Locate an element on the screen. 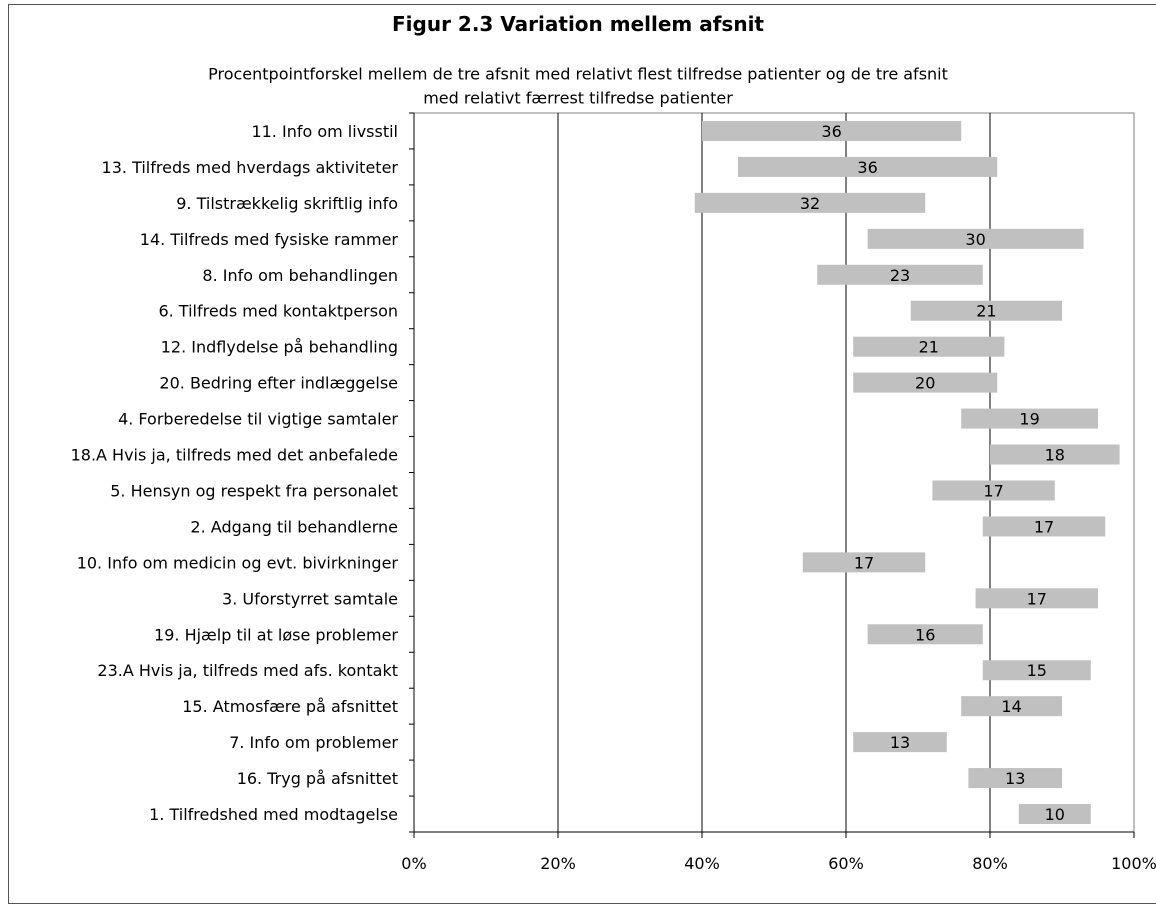 The image size is (1156, 904). category-label-19: 16. Tryg på afsnittet is located at coordinates (317, 778).